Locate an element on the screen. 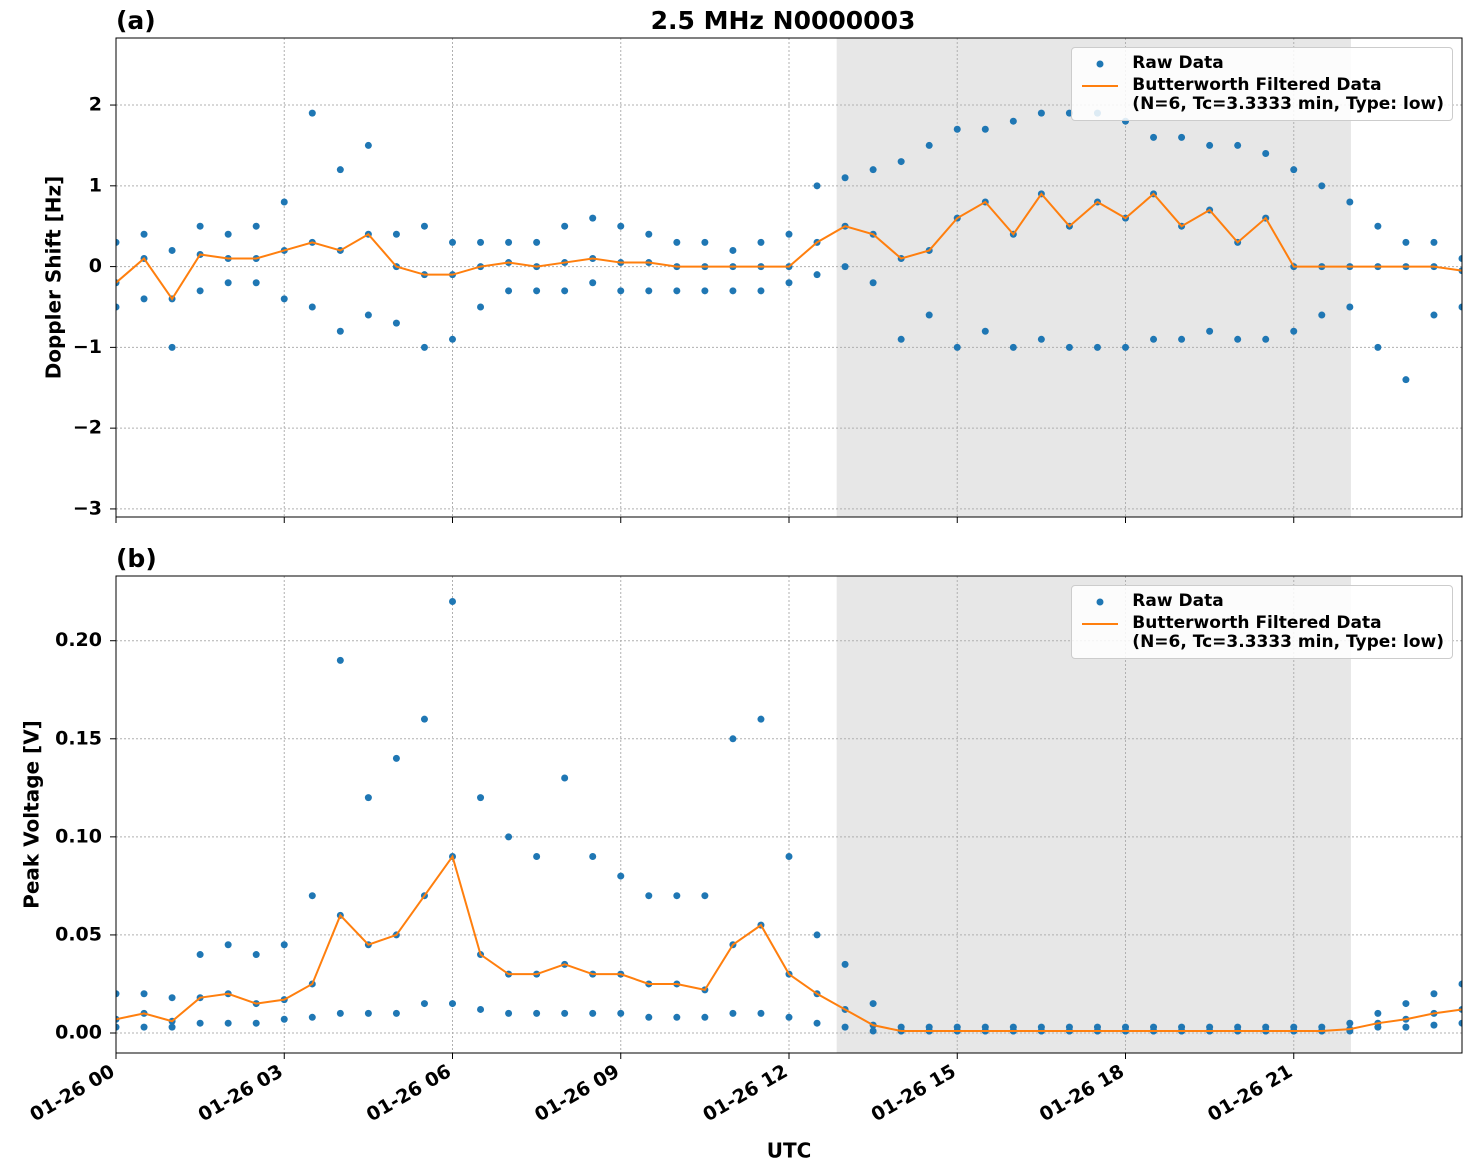  x-tick-label: 01-26 18 is located at coordinates (1082, 1093).